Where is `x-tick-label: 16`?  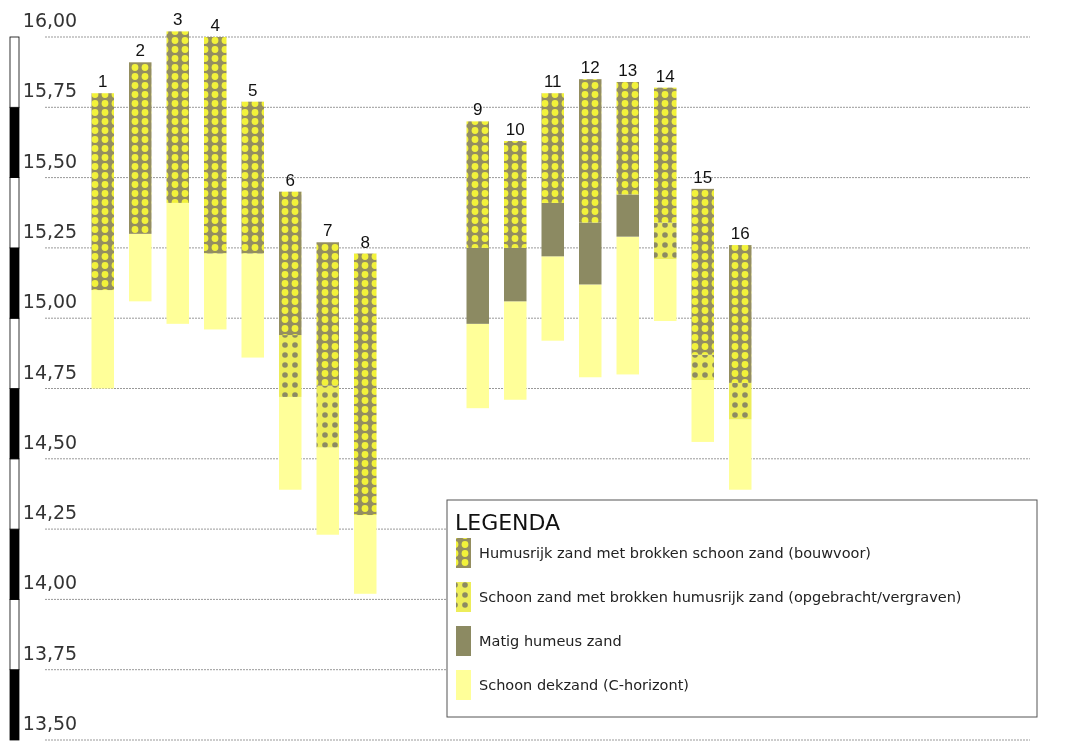
x-tick-label: 16 is located at coordinates (740, 234).